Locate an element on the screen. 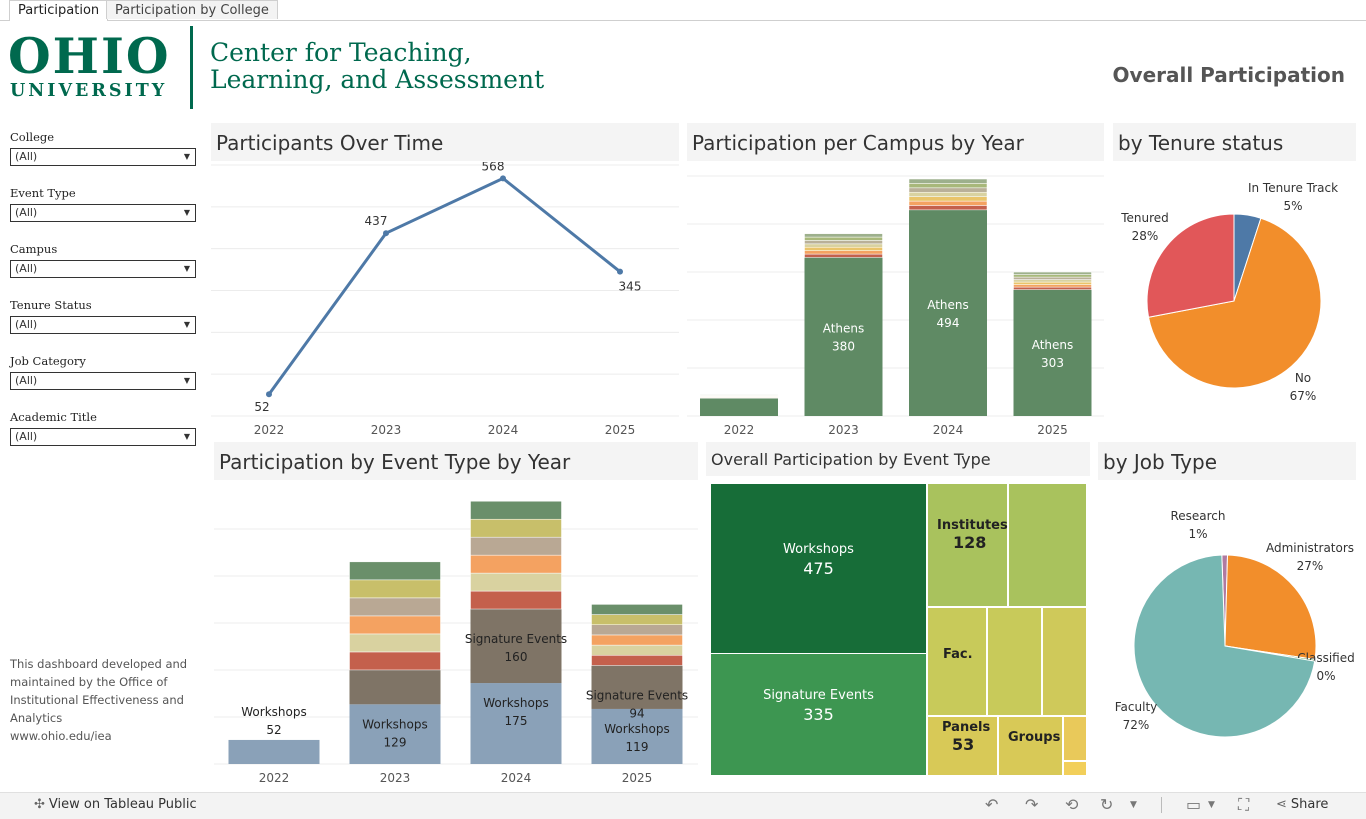 This screenshot has height=819, width=1366. slice-percent: 27% is located at coordinates (1310, 566).